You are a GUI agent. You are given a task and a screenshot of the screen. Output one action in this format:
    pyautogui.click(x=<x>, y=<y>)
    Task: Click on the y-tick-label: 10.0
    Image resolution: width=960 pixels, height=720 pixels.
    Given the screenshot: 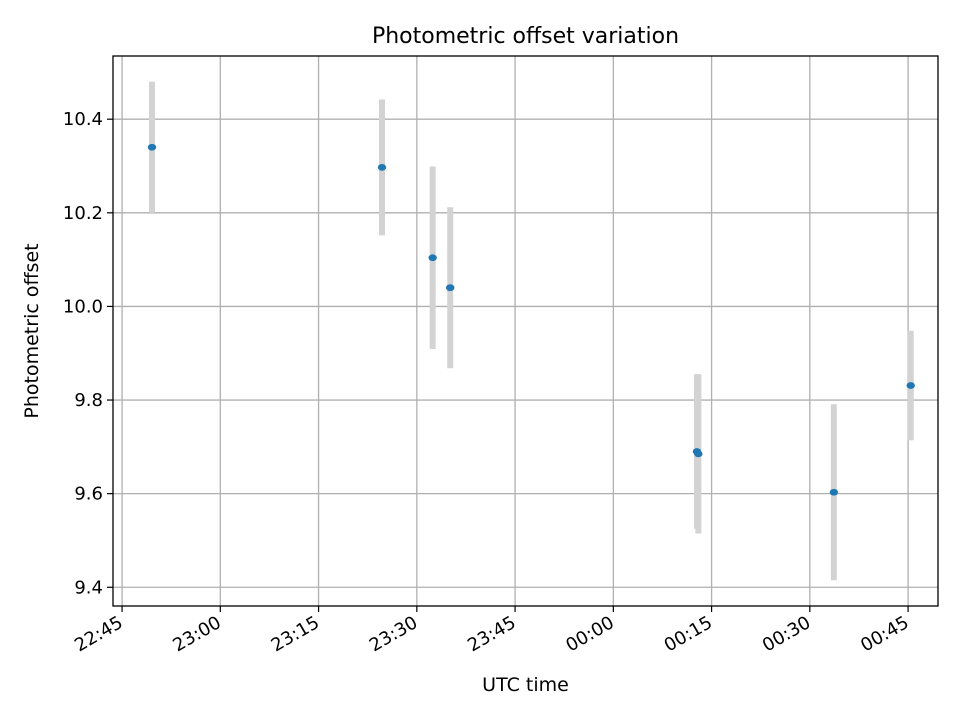 What is the action you would take?
    pyautogui.click(x=83, y=306)
    